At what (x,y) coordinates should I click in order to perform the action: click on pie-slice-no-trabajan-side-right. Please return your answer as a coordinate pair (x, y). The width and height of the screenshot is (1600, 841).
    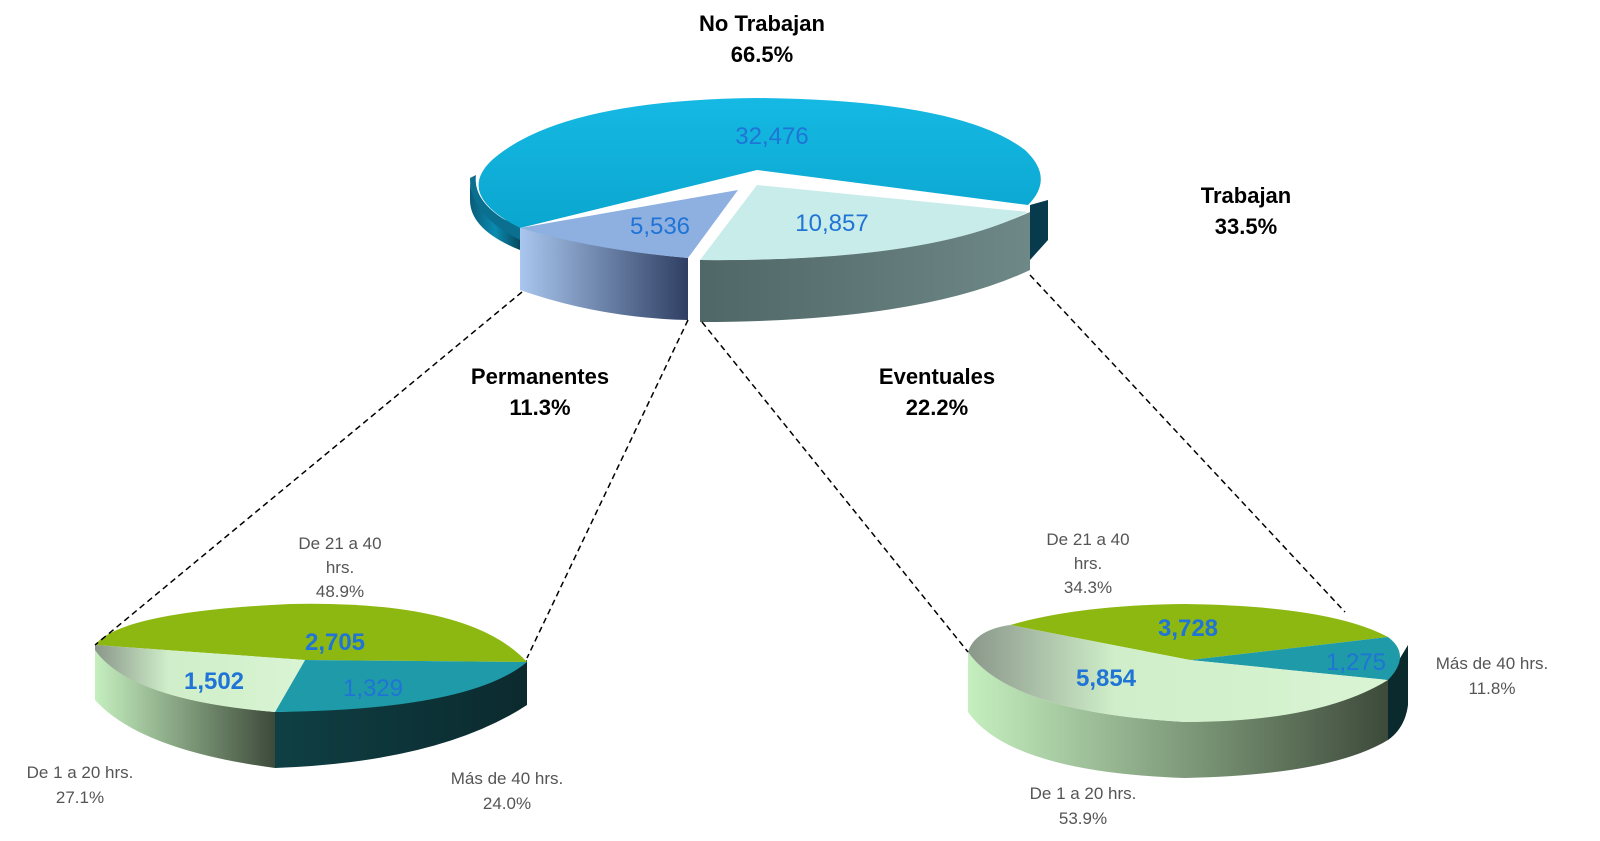
    Looking at the image, I should click on (1039, 230).